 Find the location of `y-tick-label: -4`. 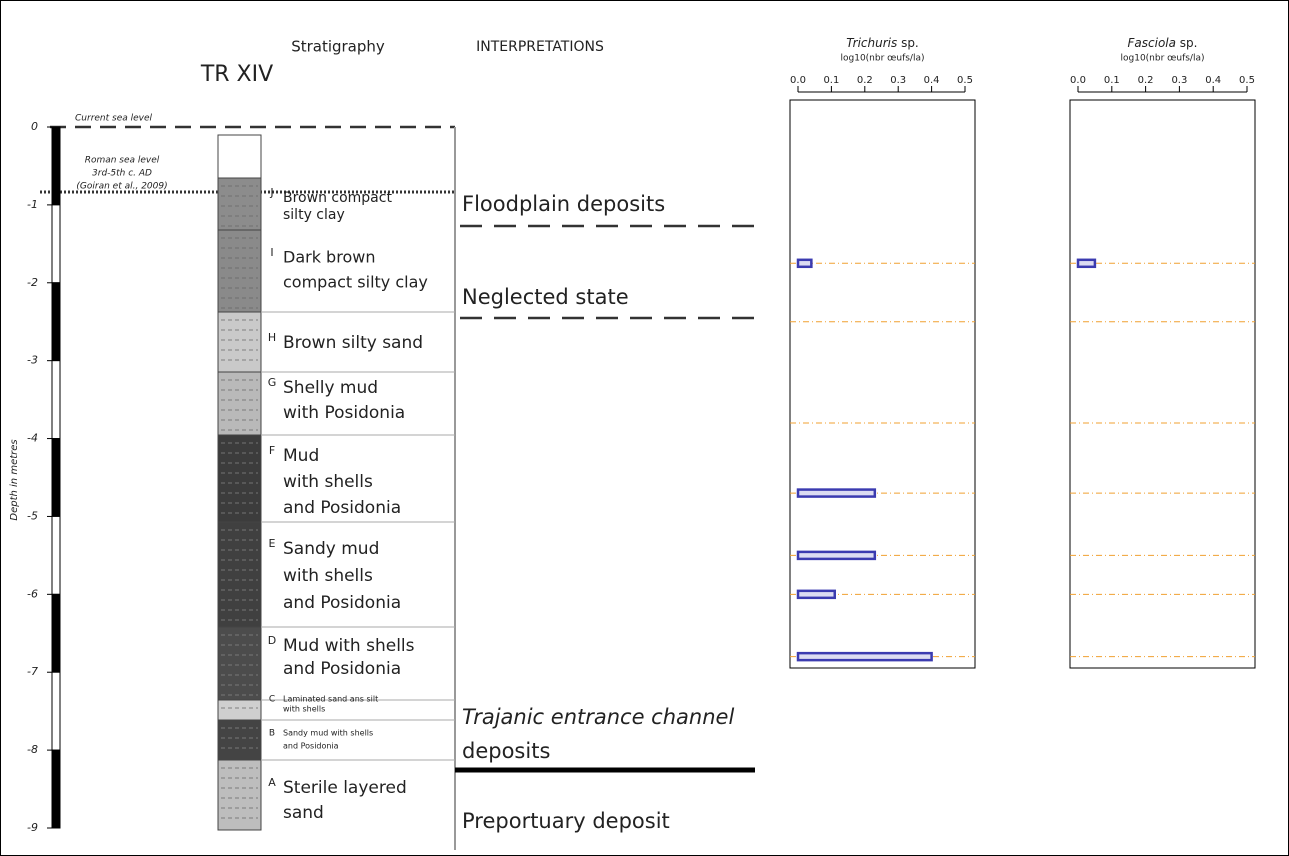

y-tick-label: -4 is located at coordinates (32, 438).